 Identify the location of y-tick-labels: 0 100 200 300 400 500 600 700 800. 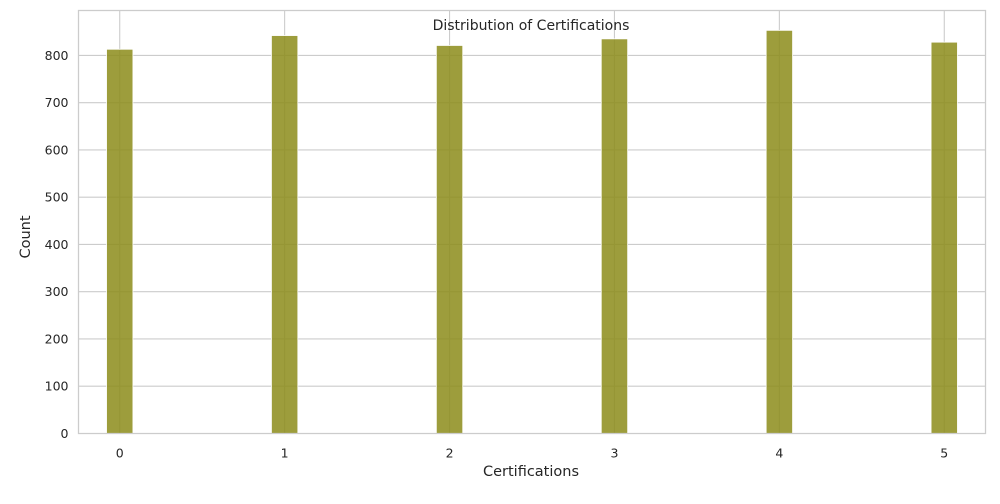
(57, 244).